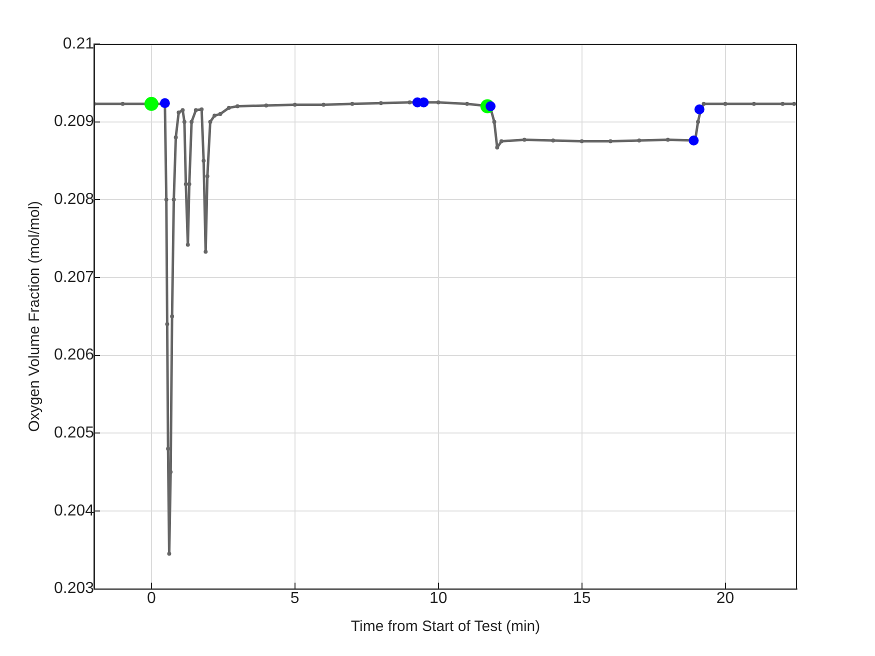  I want to click on y-tick-label: 0.204, so click(74, 511).